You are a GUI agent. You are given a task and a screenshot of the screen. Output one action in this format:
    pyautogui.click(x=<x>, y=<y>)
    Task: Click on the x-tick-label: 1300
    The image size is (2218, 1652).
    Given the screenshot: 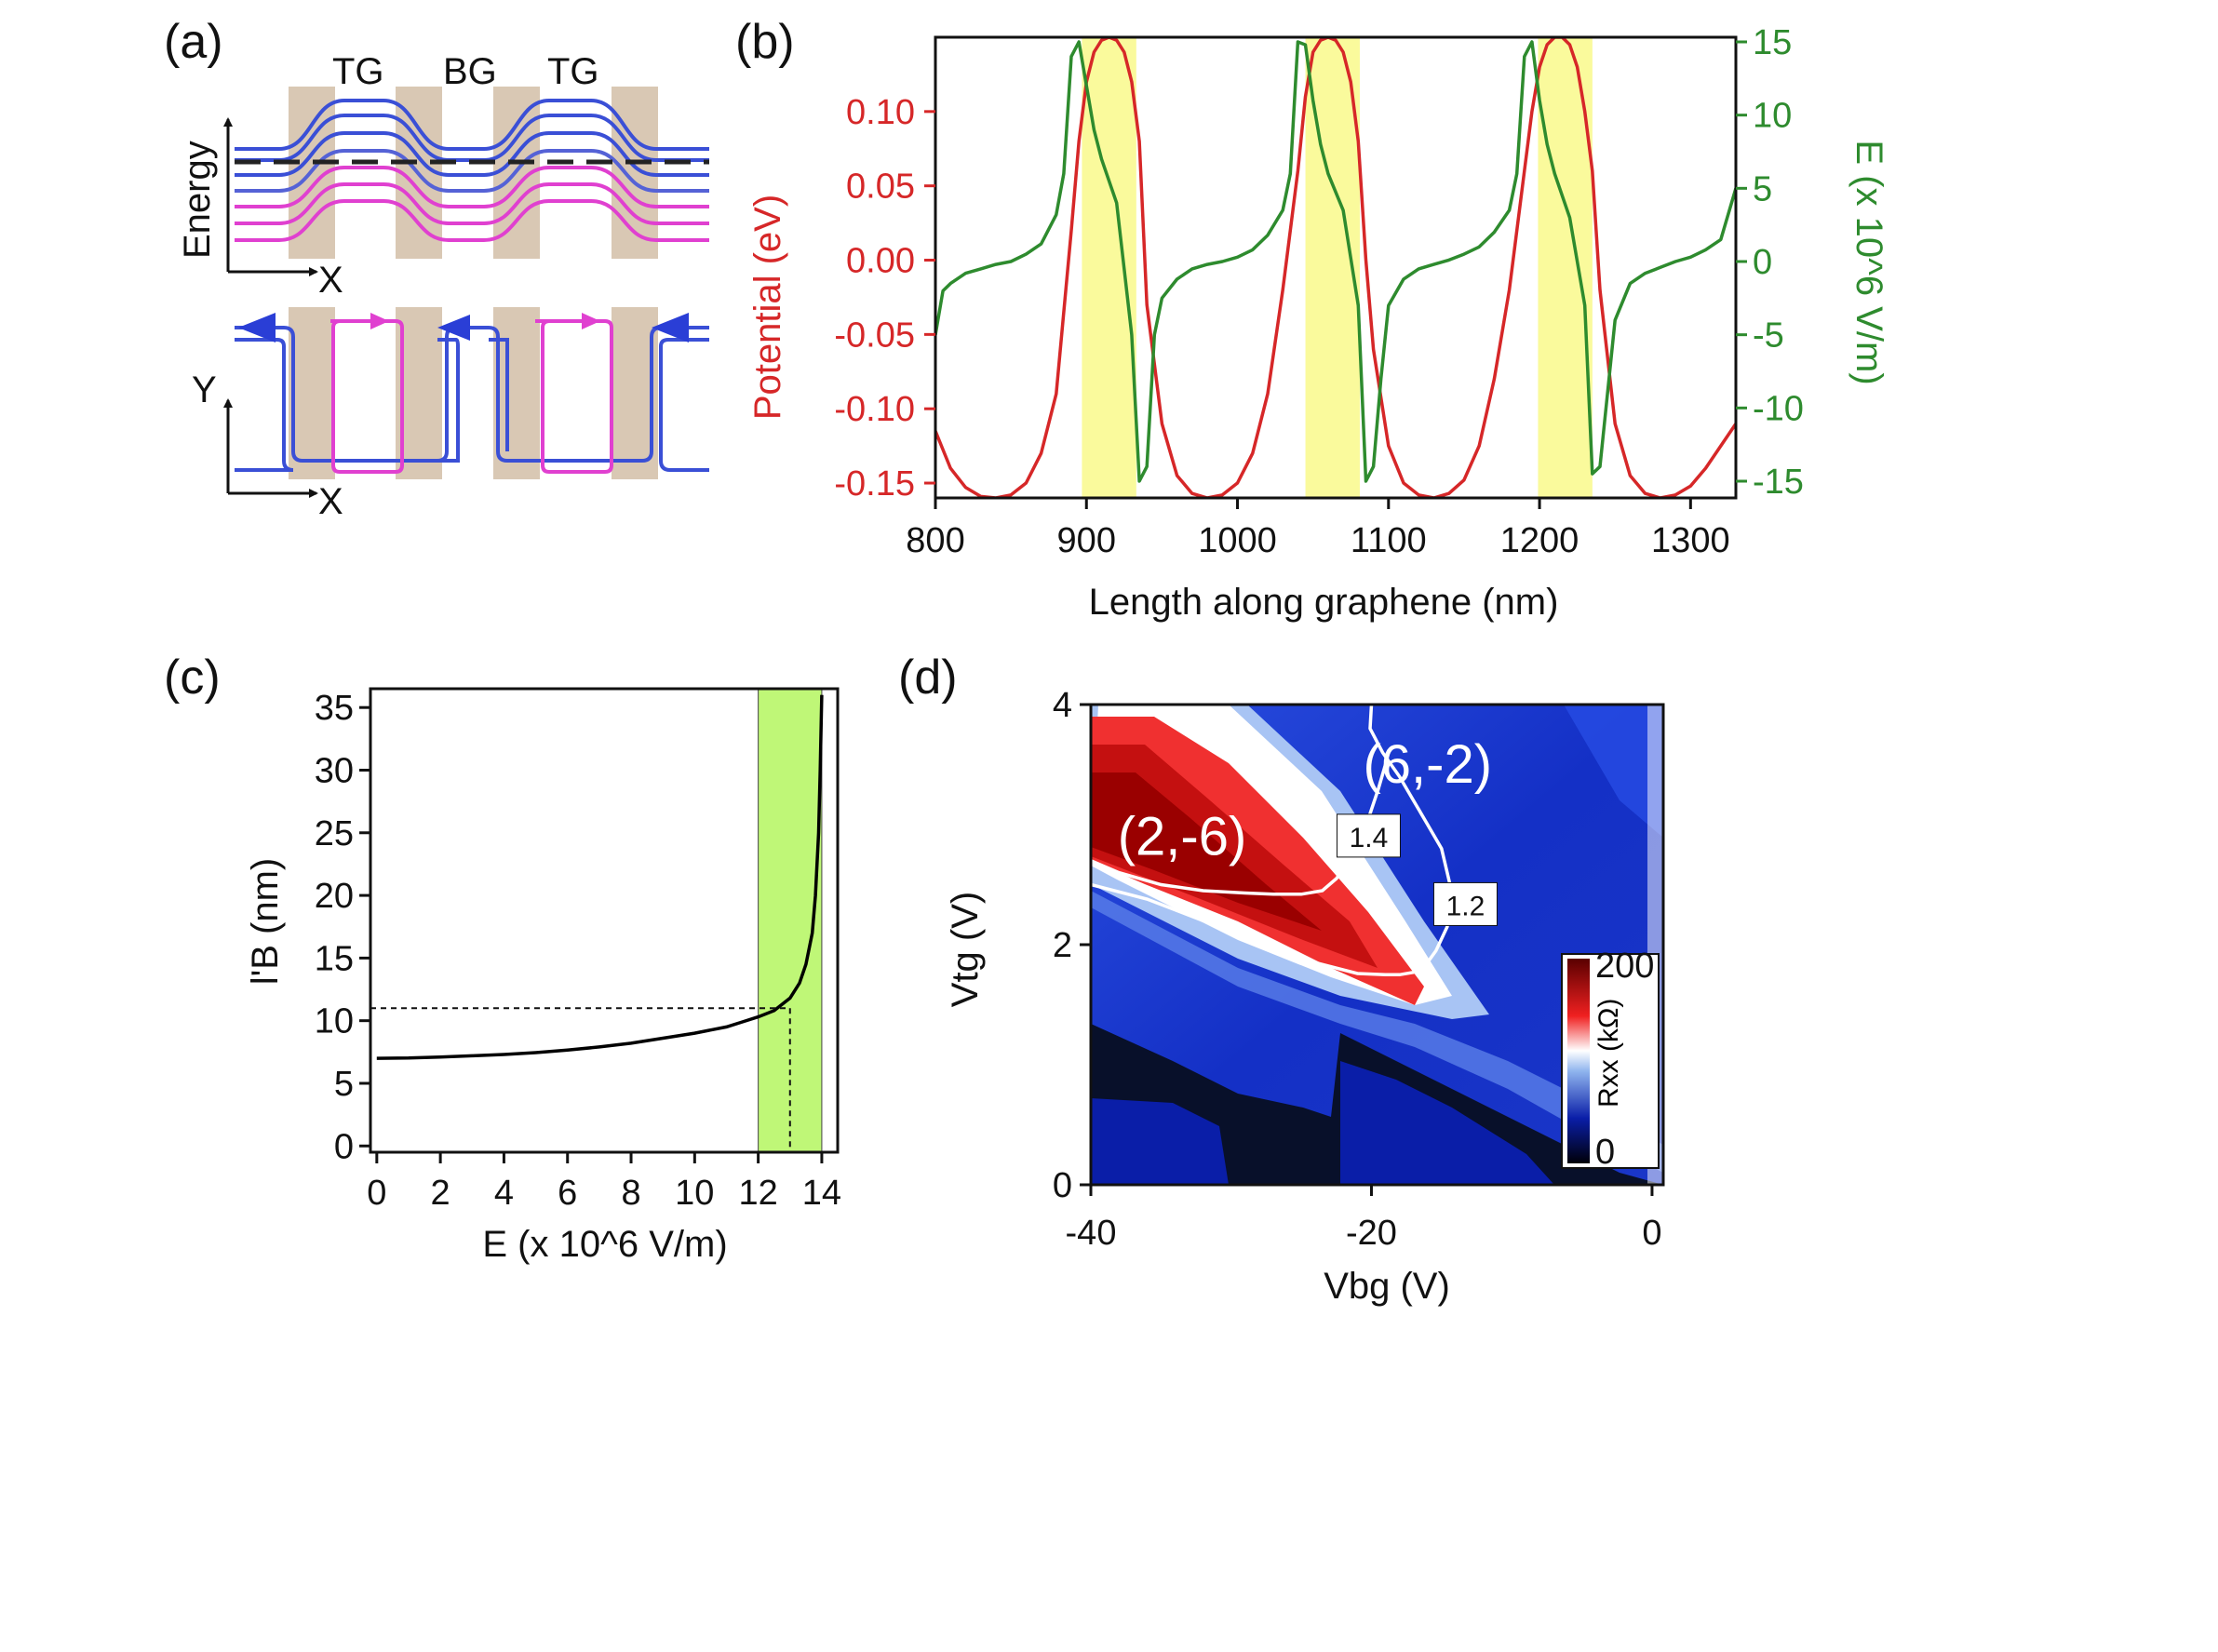 What is the action you would take?
    pyautogui.click(x=1690, y=541)
    